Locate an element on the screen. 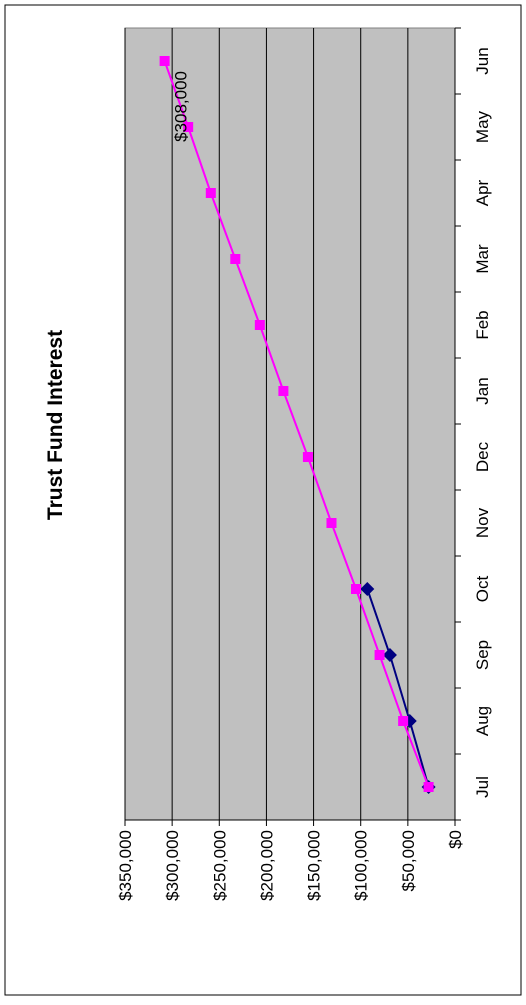 This screenshot has width=526, height=1005. y-tick-label: $300,000 is located at coordinates (172, 865).